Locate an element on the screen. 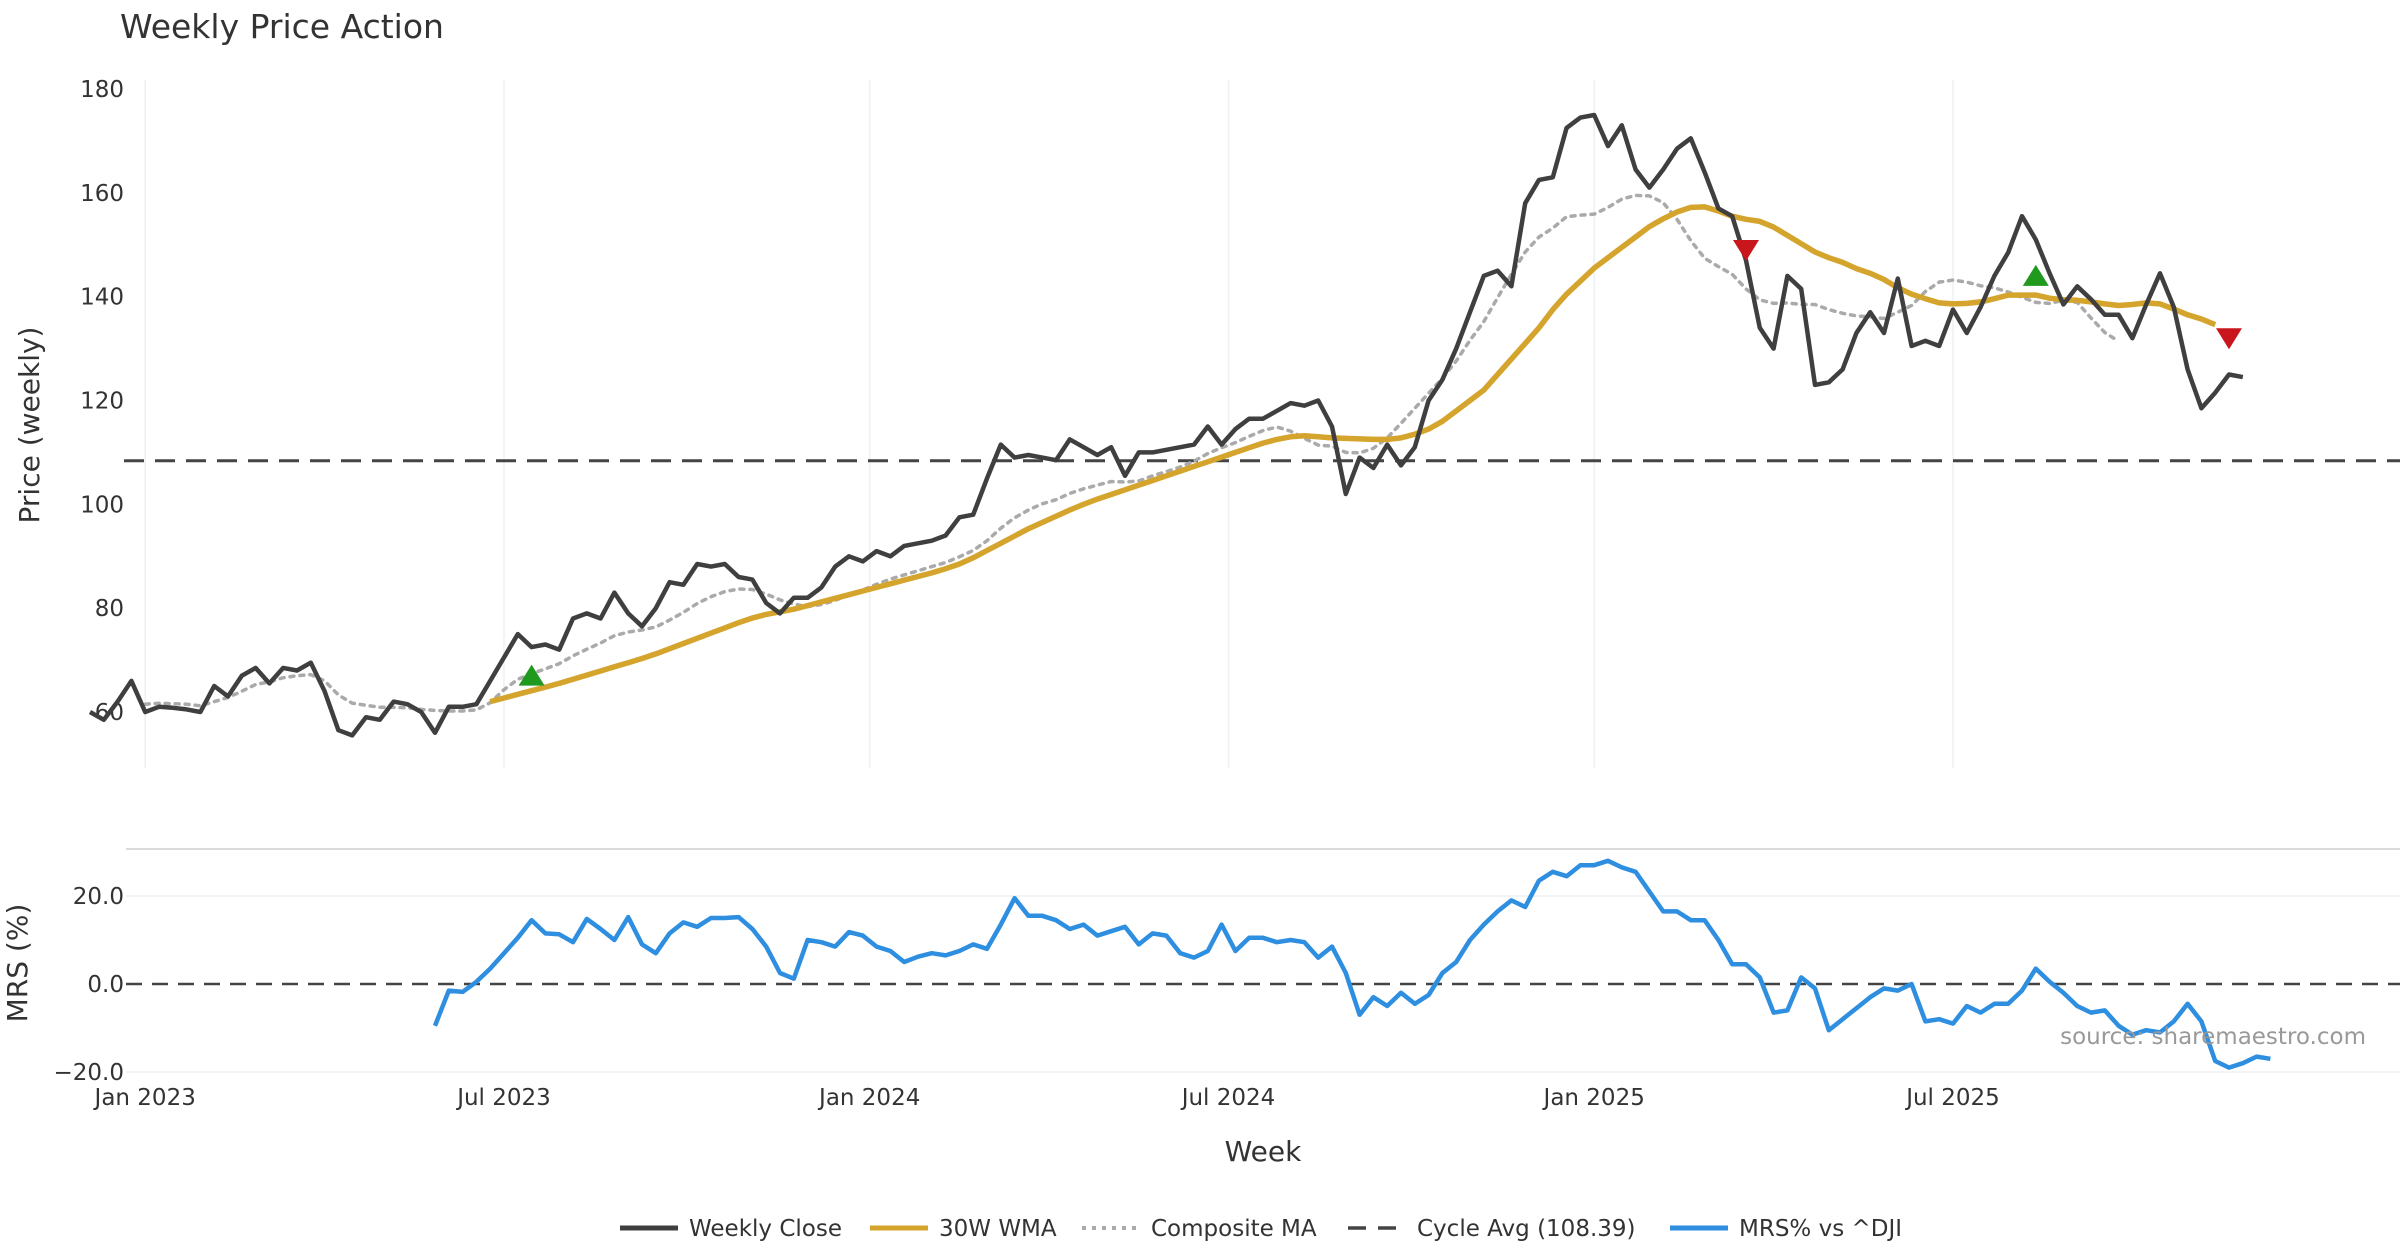 Image resolution: width=2400 pixels, height=1260 pixels. legend-label: 30W WMA is located at coordinates (998, 1229).